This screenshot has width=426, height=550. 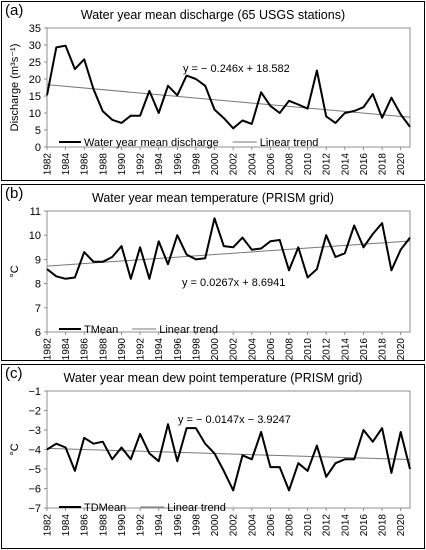 What do you see at coordinates (34, 451) in the screenshot?
I see `y-tick-label: −4` at bounding box center [34, 451].